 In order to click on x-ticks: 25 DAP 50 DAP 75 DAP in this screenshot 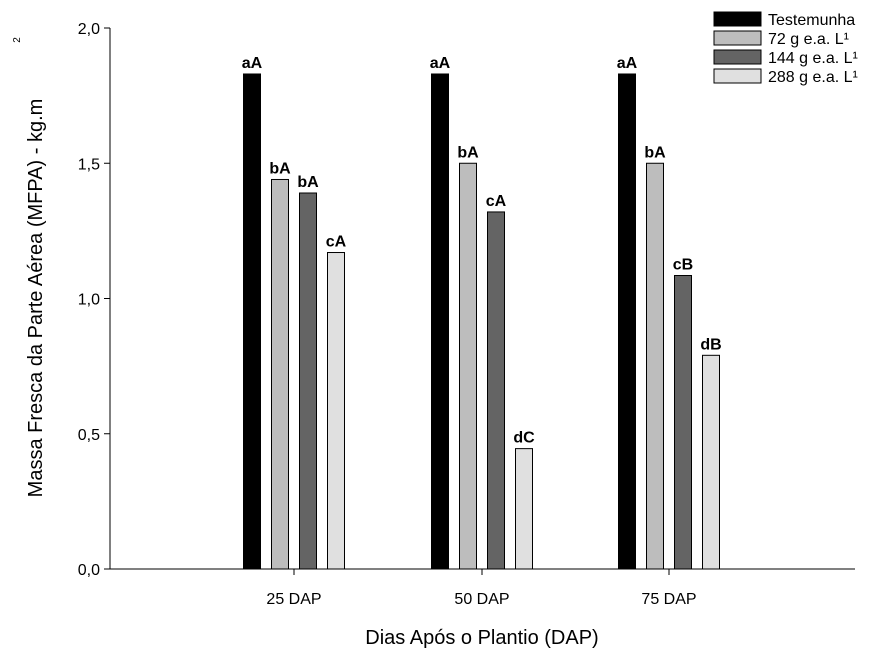, I will do `click(481, 588)`.